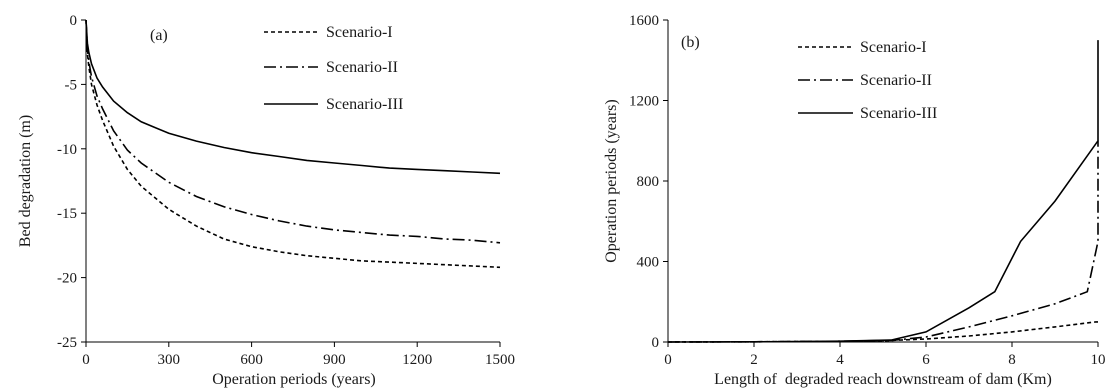 Image resolution: width=1115 pixels, height=392 pixels. What do you see at coordinates (251, 360) in the screenshot?
I see `panel-a-x-tick-label: 600` at bounding box center [251, 360].